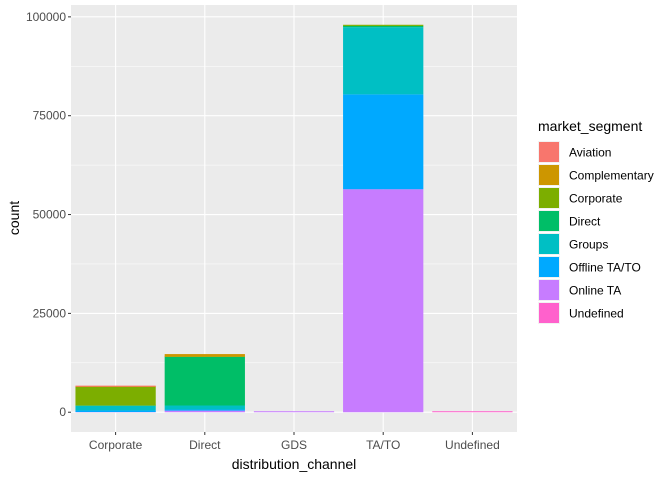 Image resolution: width=672 pixels, height=485 pixels. What do you see at coordinates (50, 313) in the screenshot?
I see `y-tick-label: 25000` at bounding box center [50, 313].